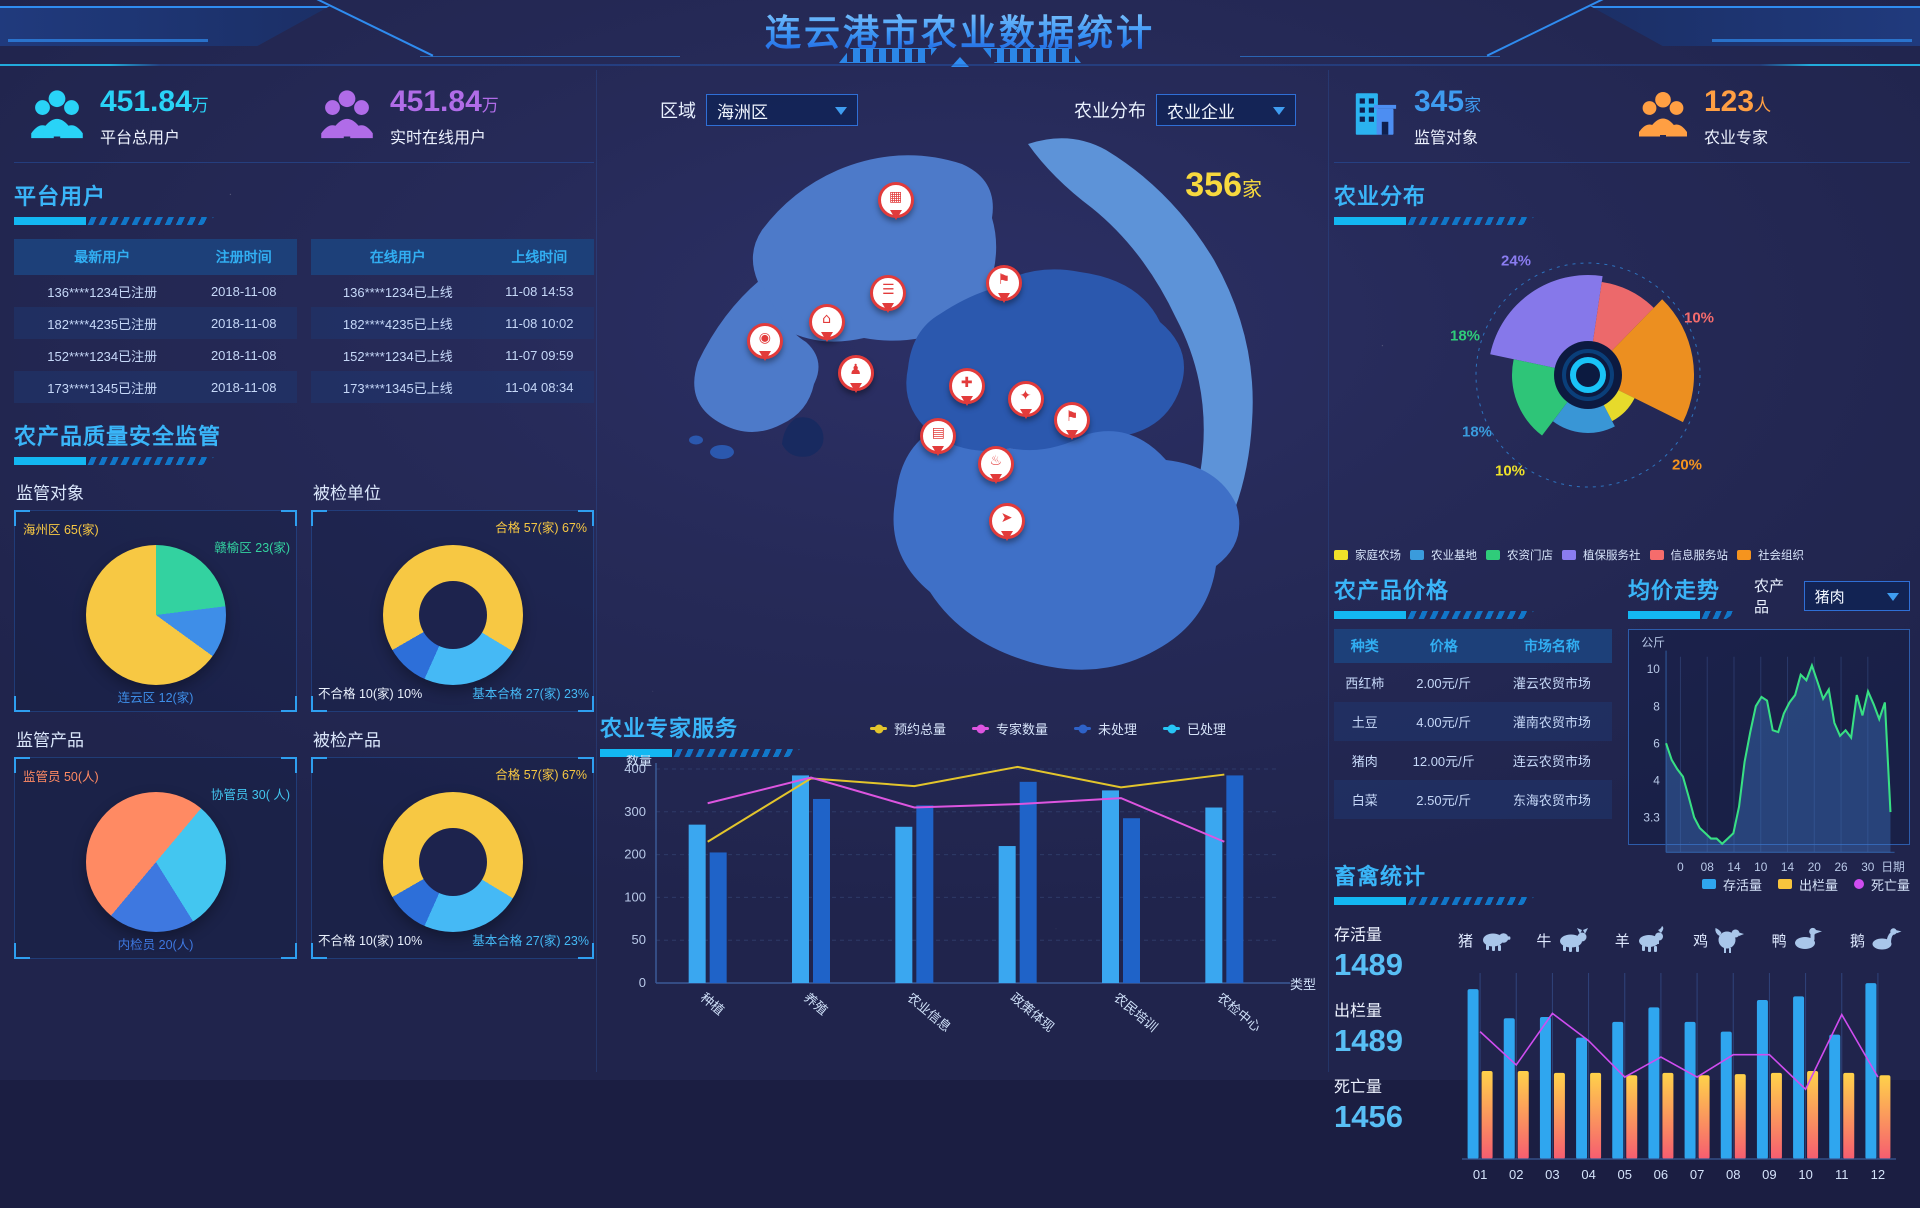  I want to click on distribution-select: 农业企业, so click(1226, 110).